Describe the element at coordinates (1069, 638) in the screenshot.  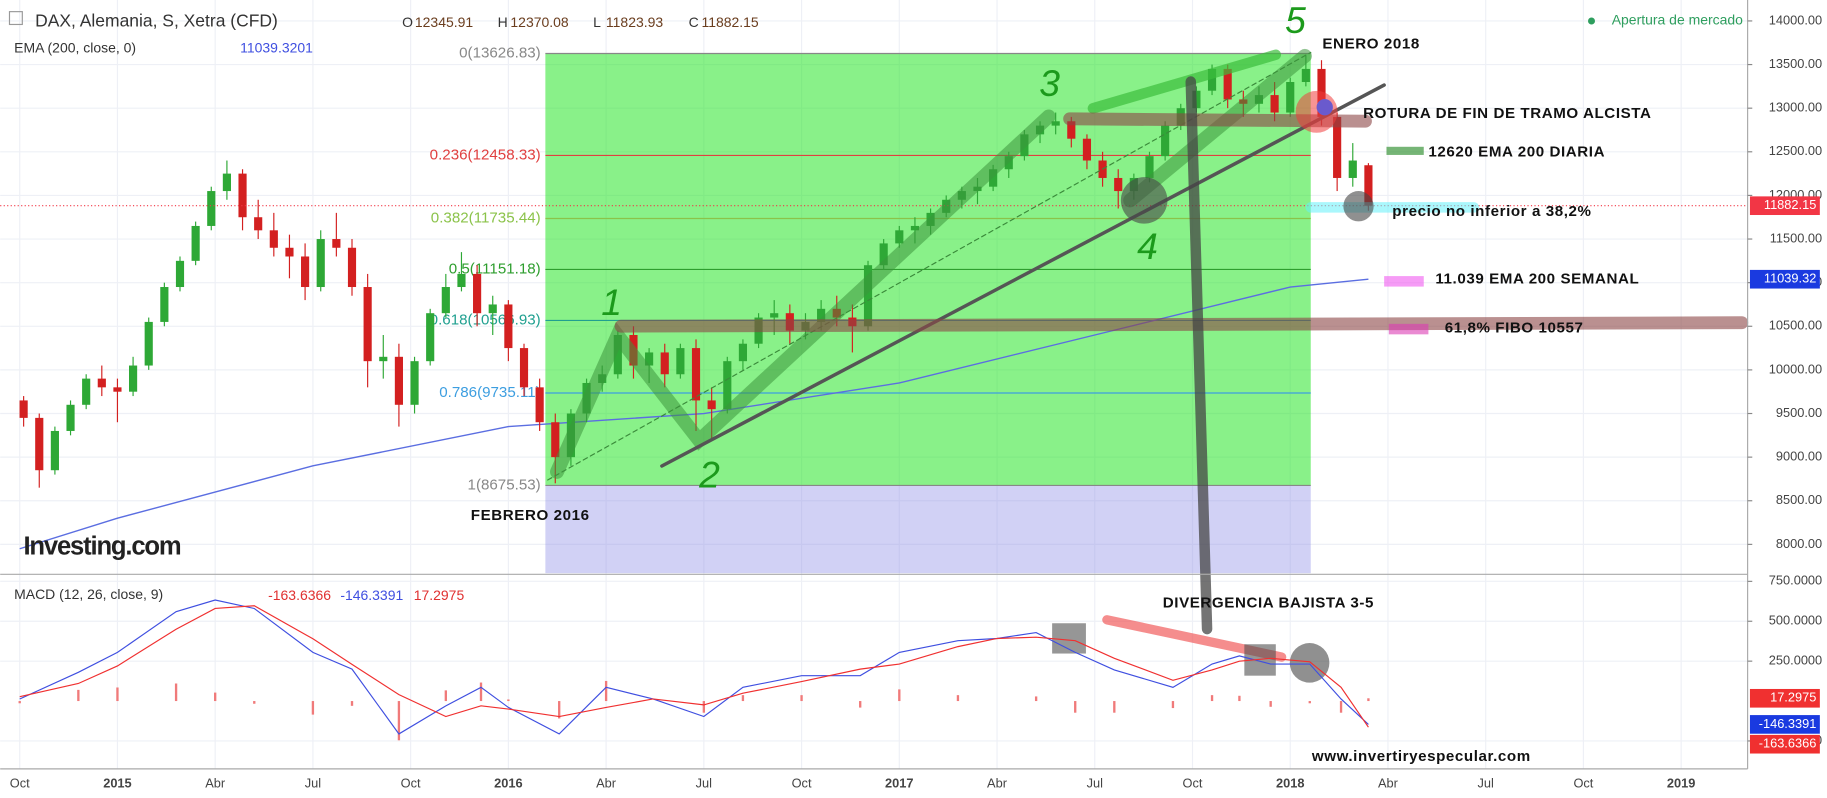
I see `marker-square` at that location.